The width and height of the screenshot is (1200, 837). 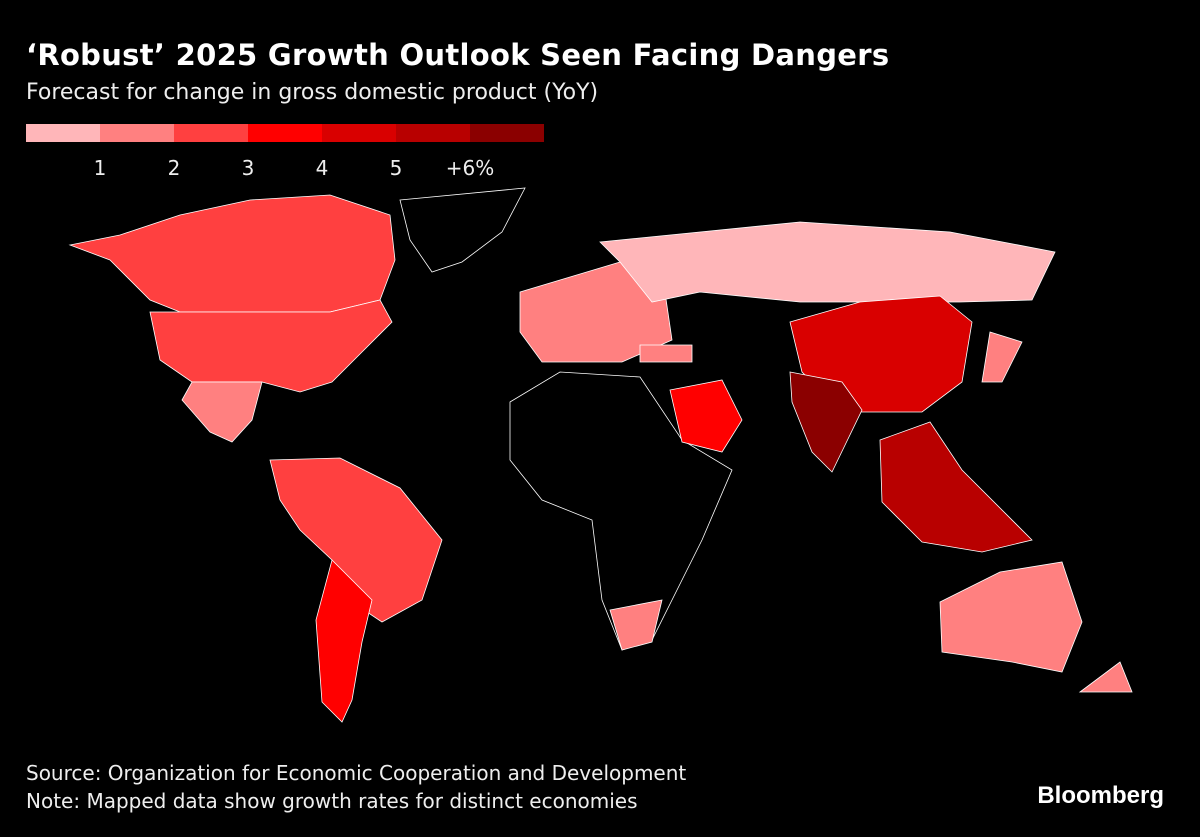 What do you see at coordinates (322, 168) in the screenshot?
I see `legend-tick-label: 4` at bounding box center [322, 168].